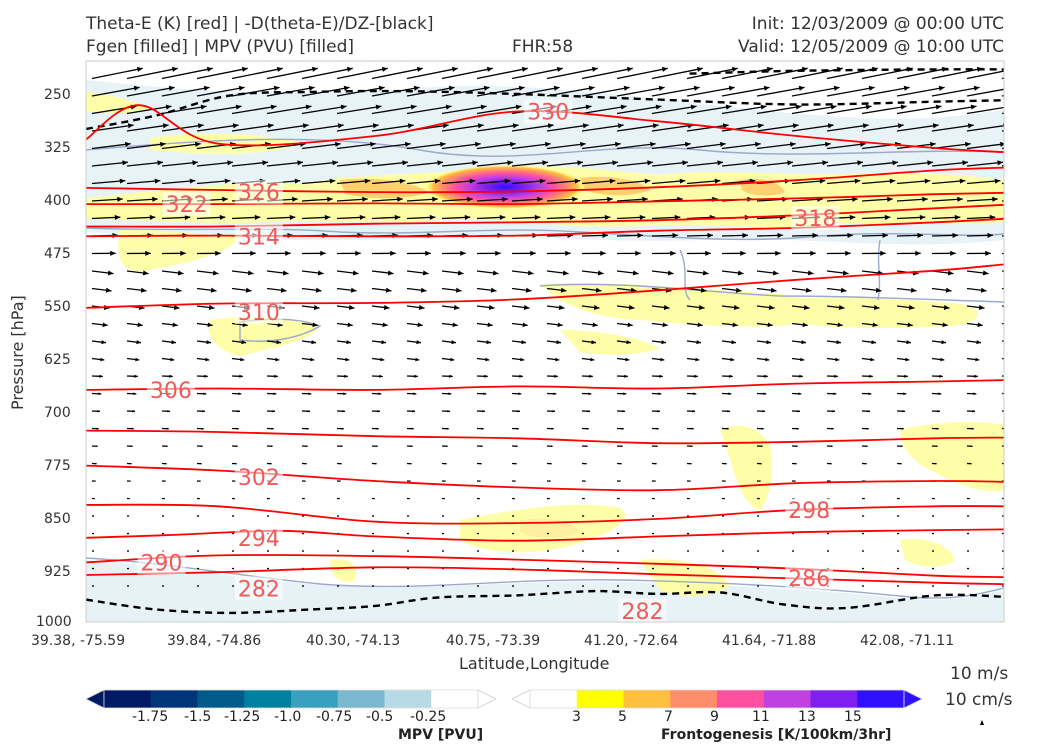  Describe the element at coordinates (545, 198) in the screenshot. I see `theta-e-contour` at that location.